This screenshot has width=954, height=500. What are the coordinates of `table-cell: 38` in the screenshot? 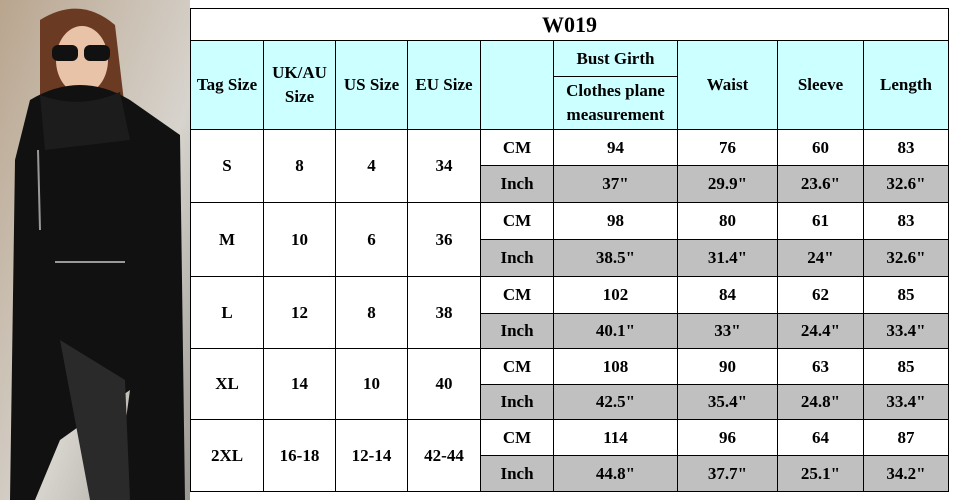 It's located at (444, 312).